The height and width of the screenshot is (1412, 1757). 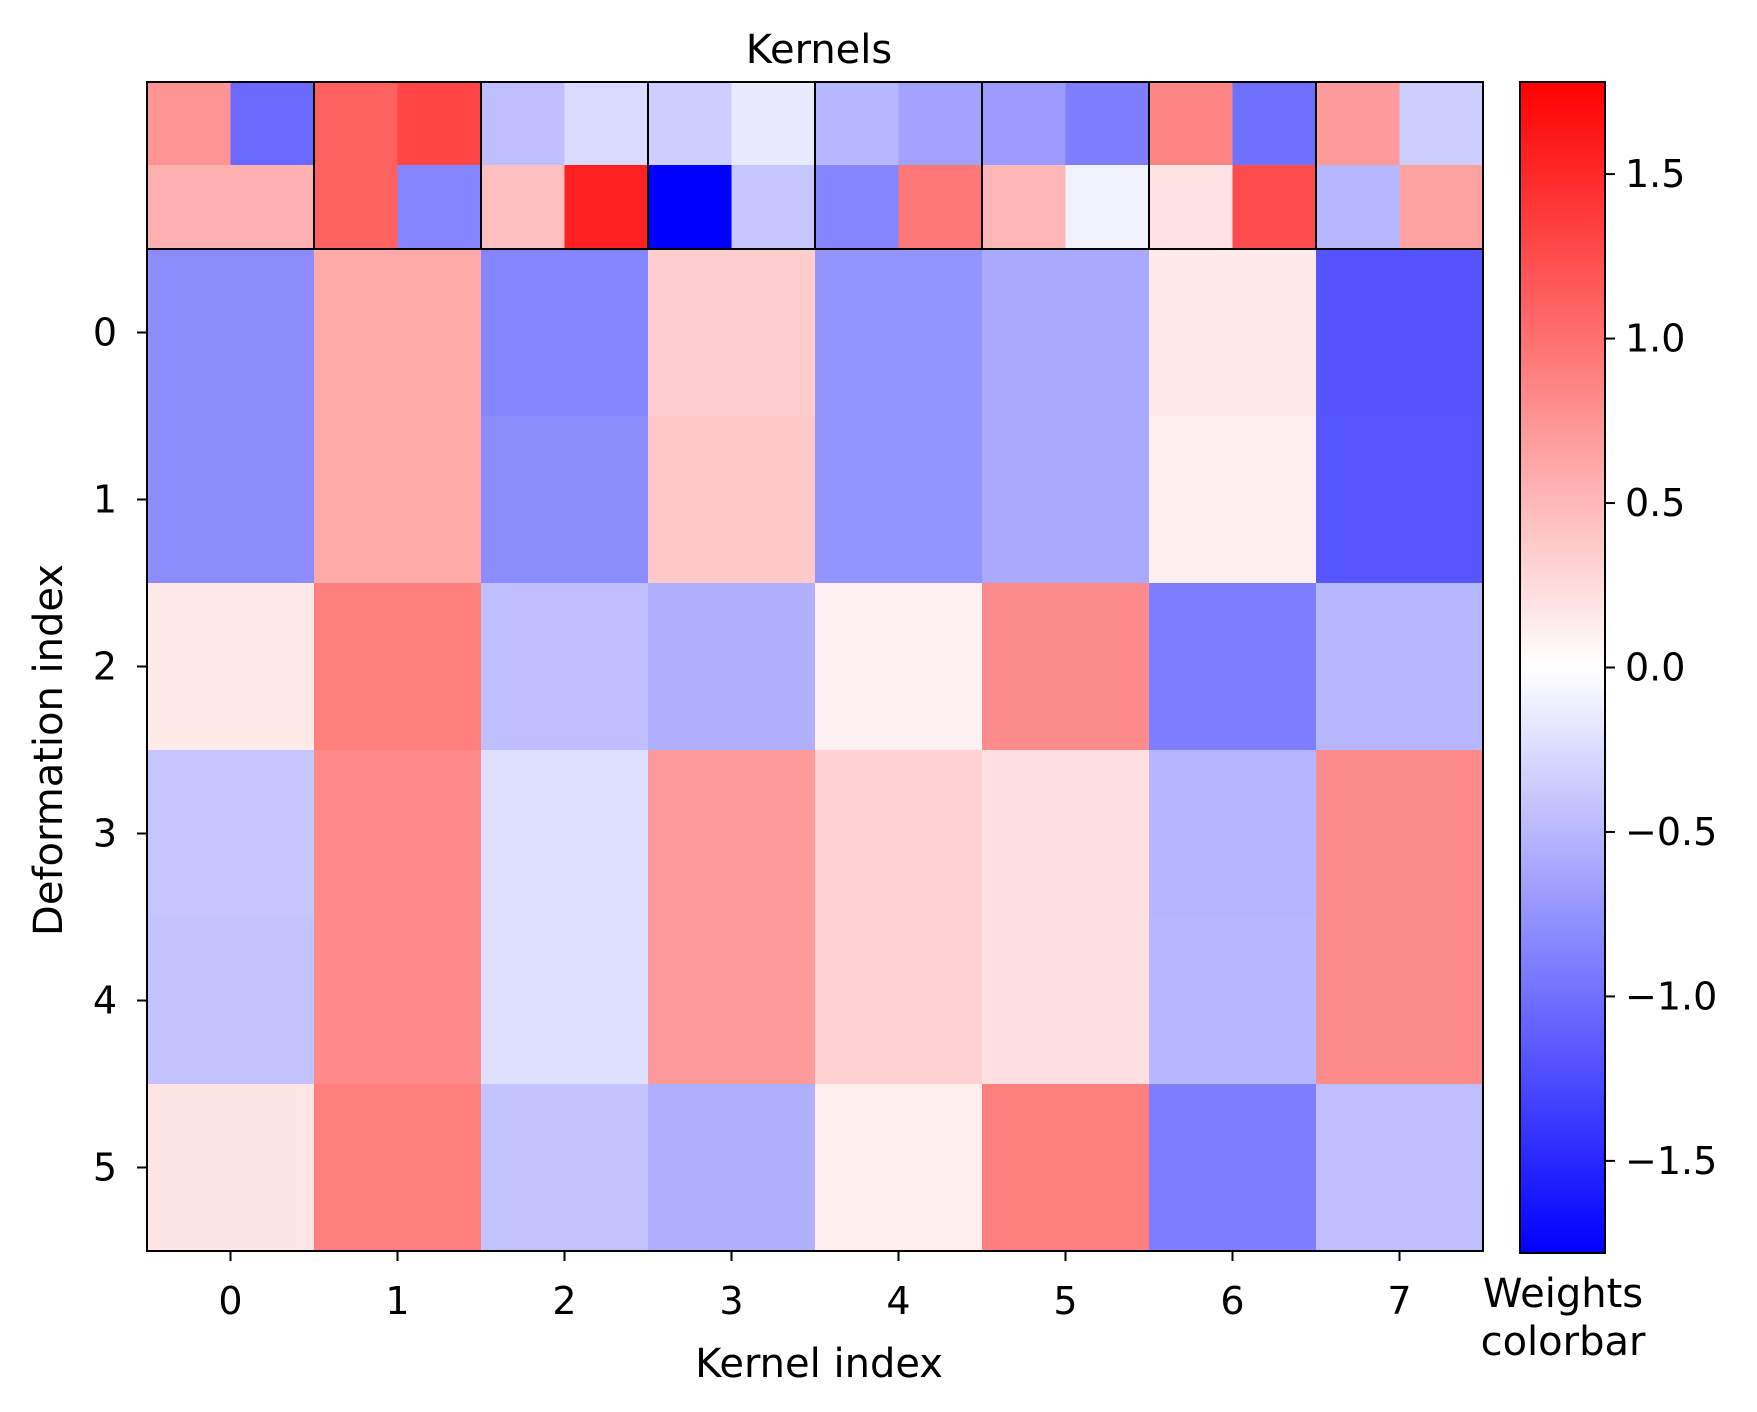 I want to click on colorbar-bar, so click(x=1562, y=667).